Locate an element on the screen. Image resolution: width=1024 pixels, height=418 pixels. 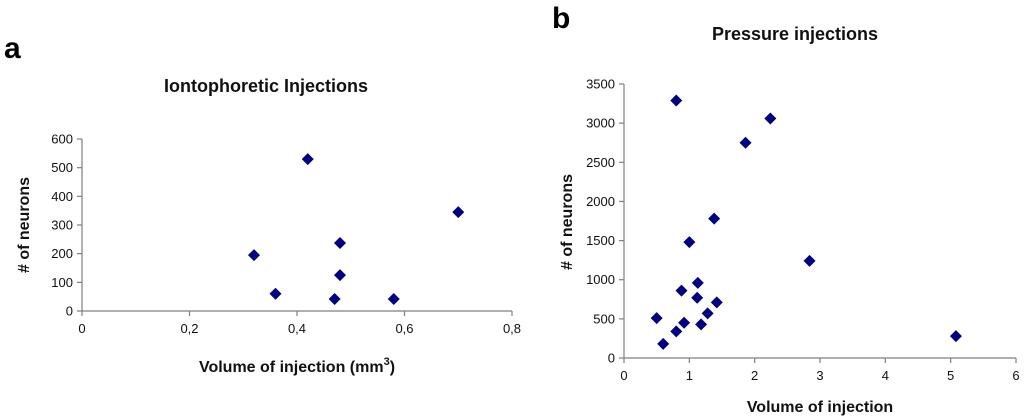
chart-a-x-tick-label: 0,8 is located at coordinates (512, 328).